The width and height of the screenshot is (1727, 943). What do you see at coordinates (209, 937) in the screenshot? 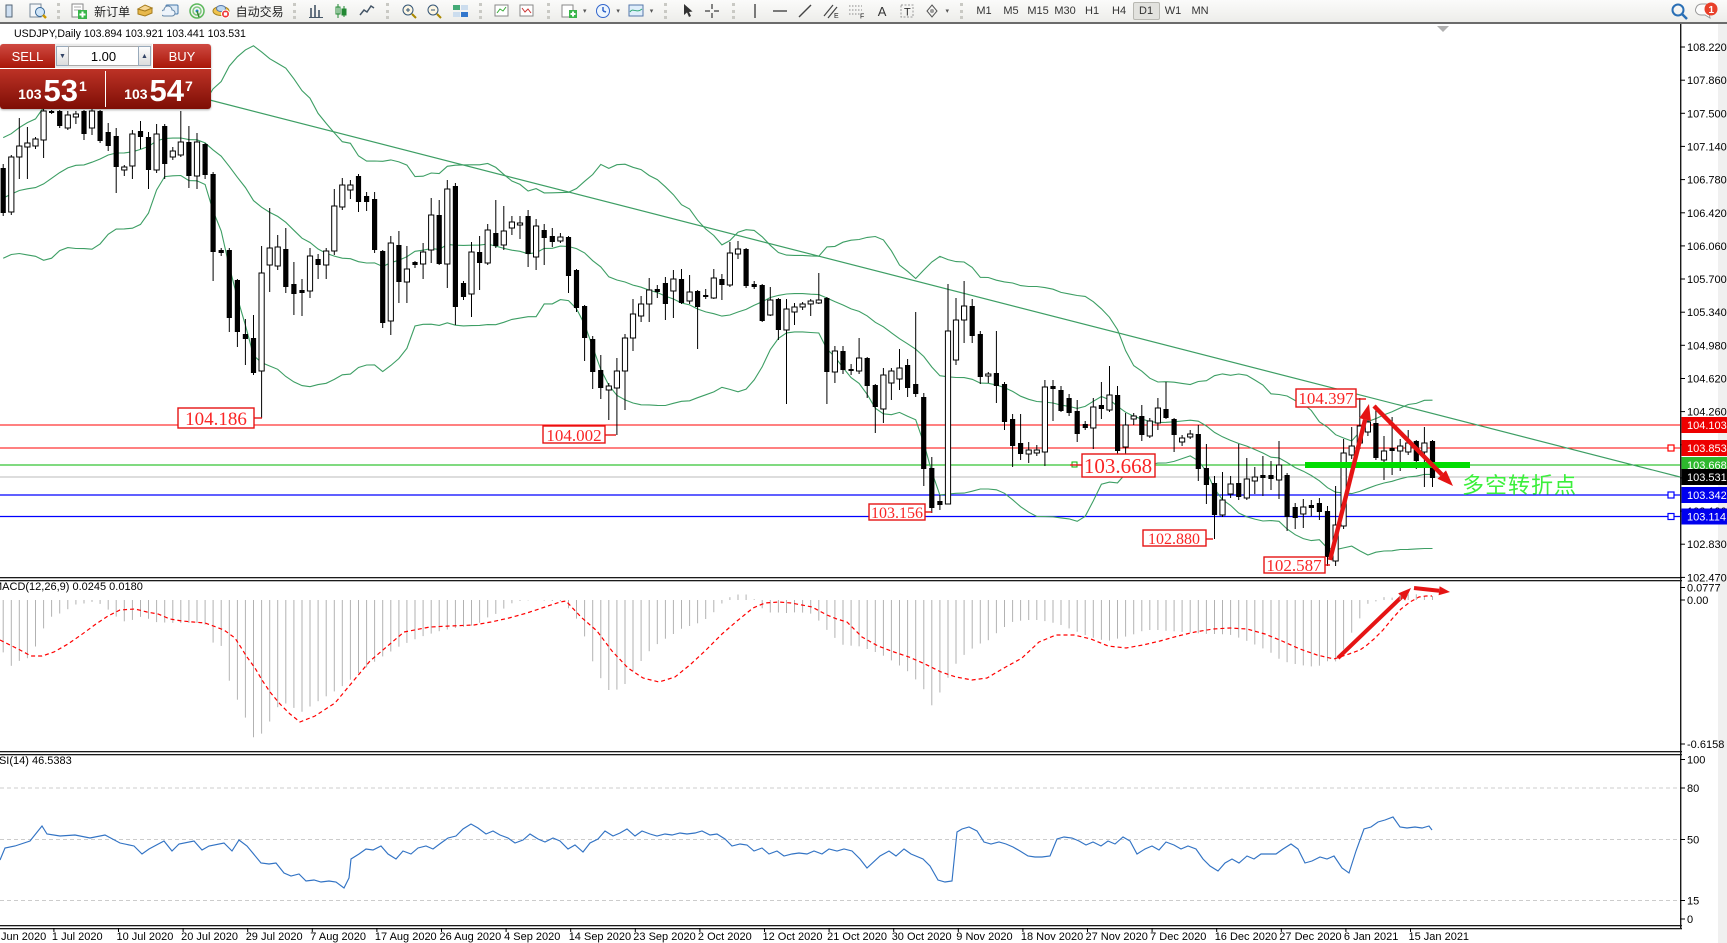
I see `svg-text: 20 Jul 2020` at bounding box center [209, 937].